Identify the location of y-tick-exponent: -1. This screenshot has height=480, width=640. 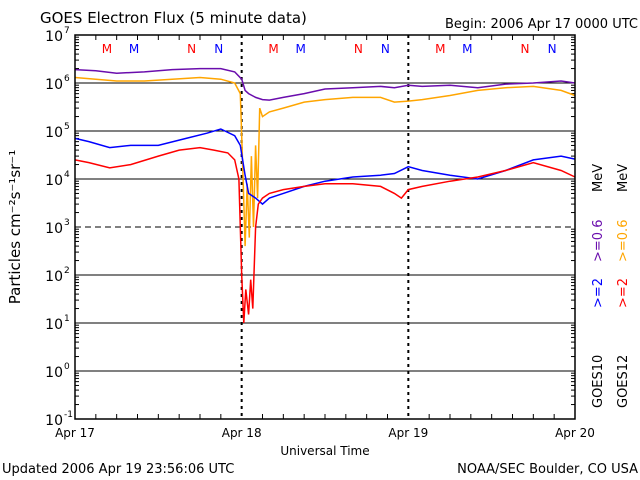
(68, 415).